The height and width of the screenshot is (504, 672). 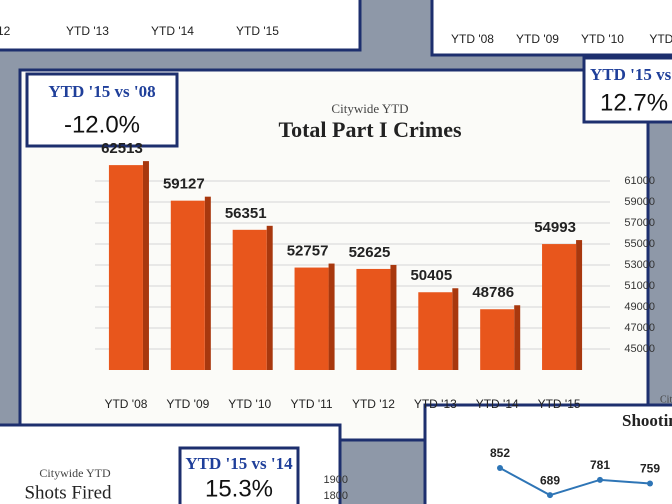 I want to click on badge-label: YTD '15 vs '08, so click(x=101, y=91).